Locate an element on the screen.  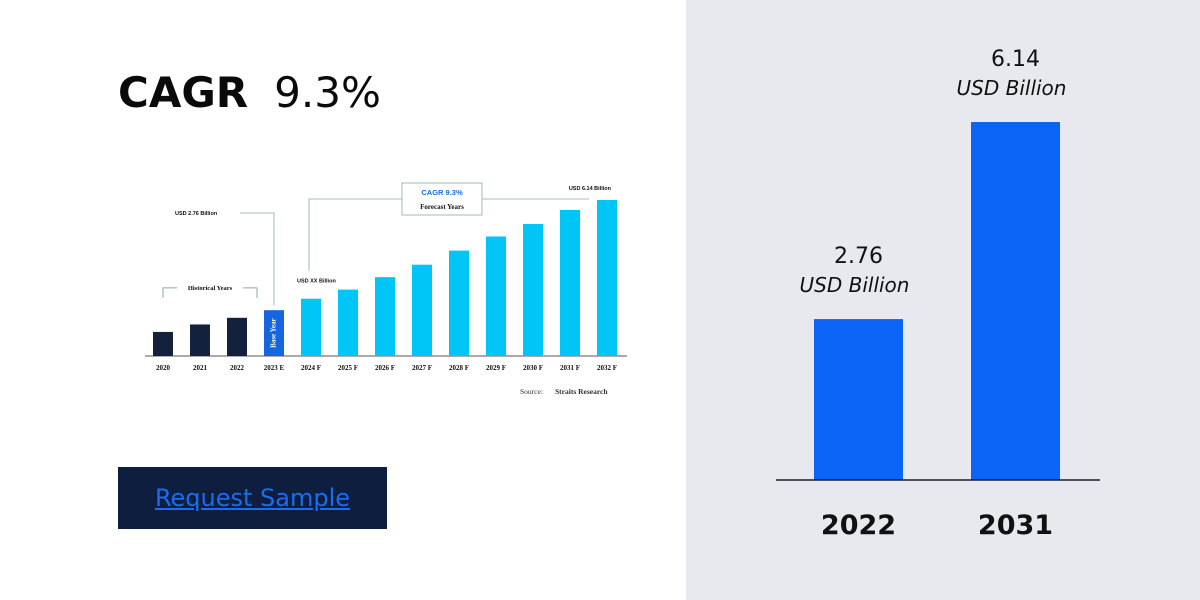
bar-2029-F is located at coordinates (496, 296).